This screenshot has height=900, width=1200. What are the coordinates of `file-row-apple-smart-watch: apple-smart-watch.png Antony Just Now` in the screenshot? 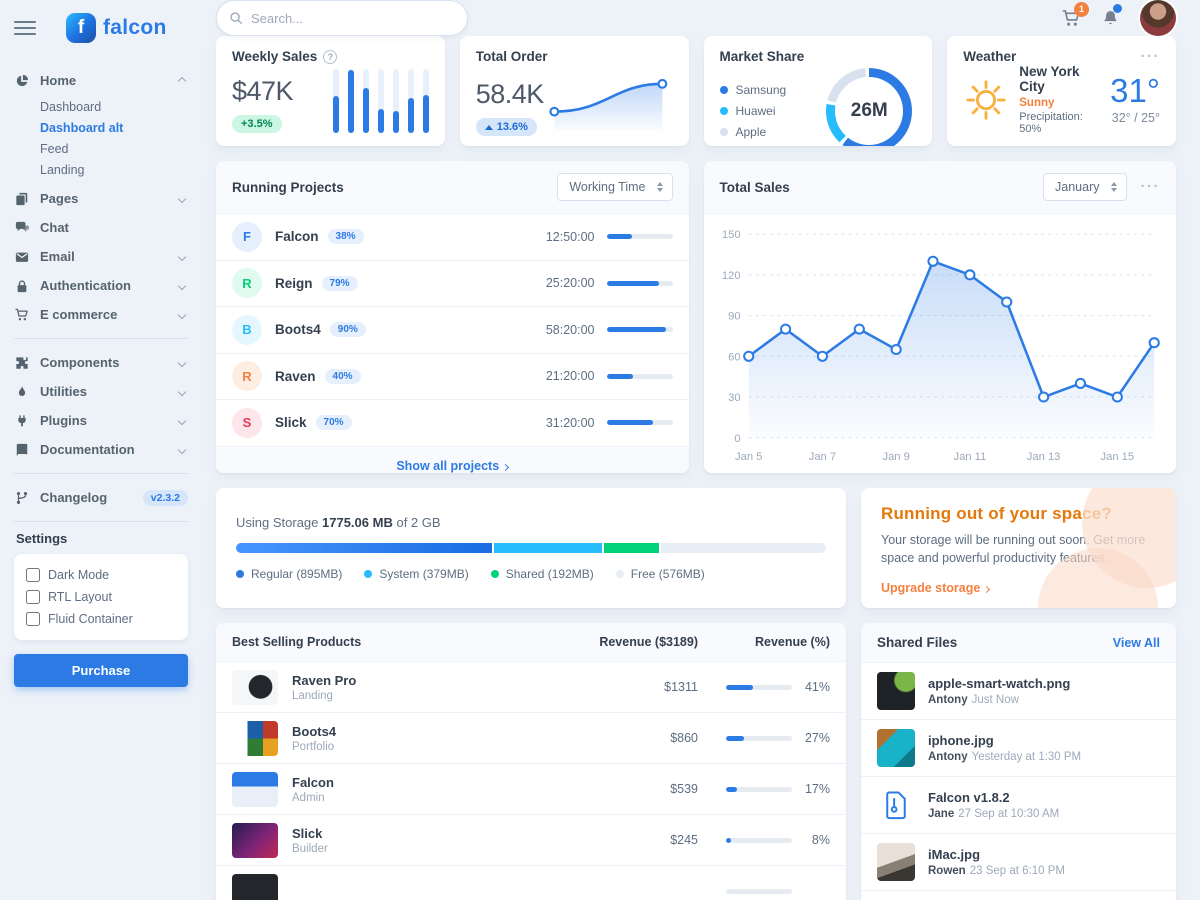 It's located at (1018, 691).